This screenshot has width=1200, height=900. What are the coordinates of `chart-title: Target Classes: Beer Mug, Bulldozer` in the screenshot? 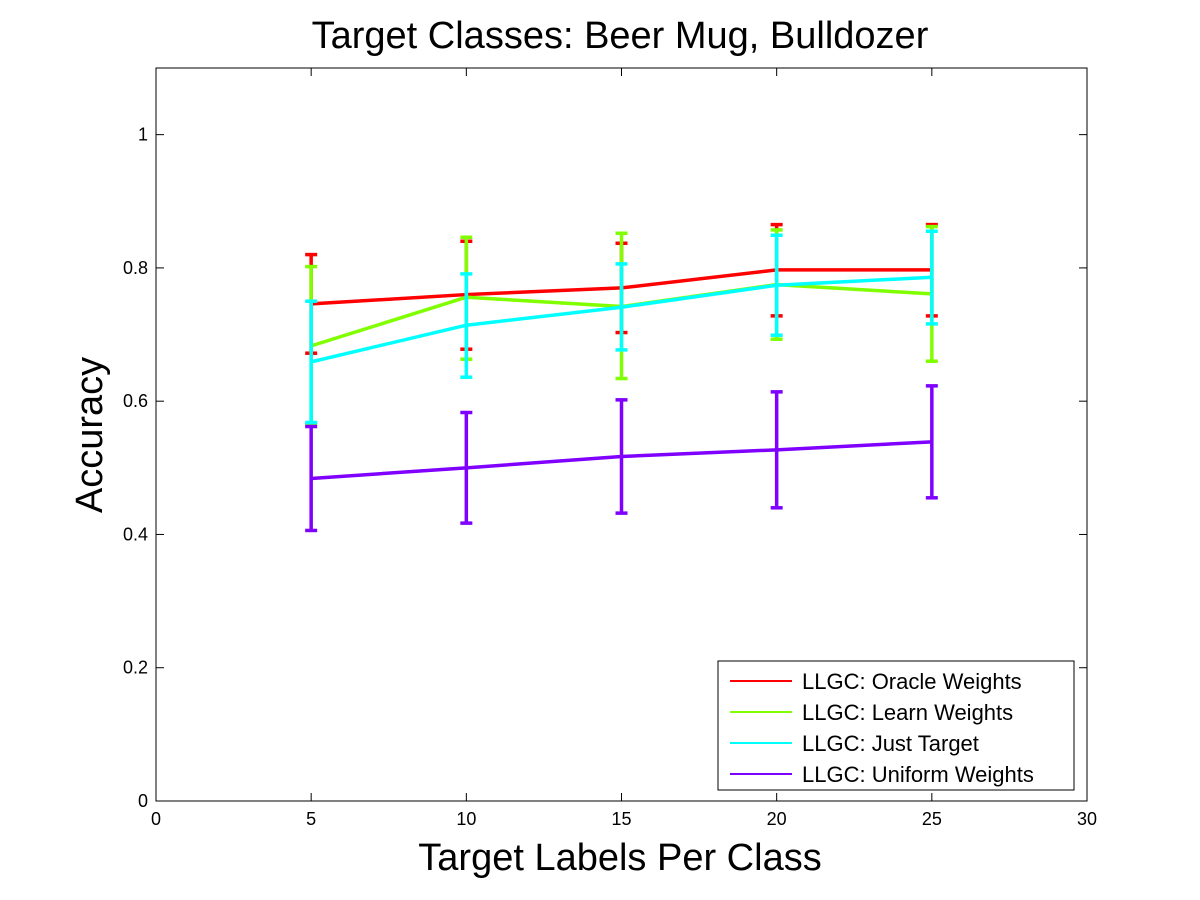 It's located at (620, 36).